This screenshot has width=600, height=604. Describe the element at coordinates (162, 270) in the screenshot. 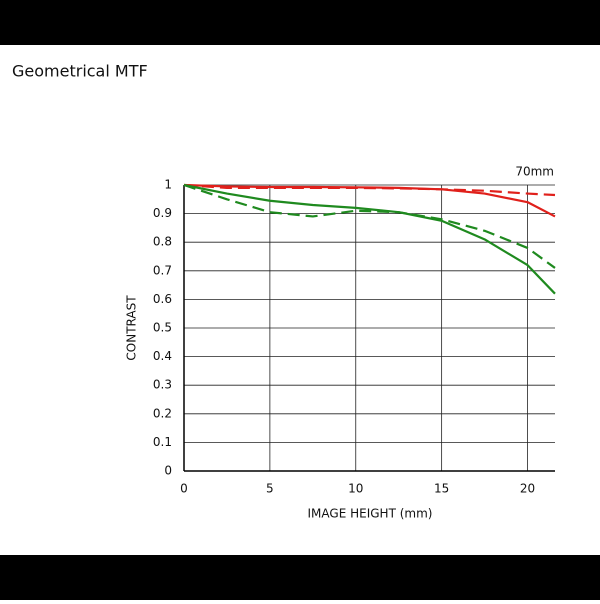

I see `y-tick-label: 0.7` at that location.